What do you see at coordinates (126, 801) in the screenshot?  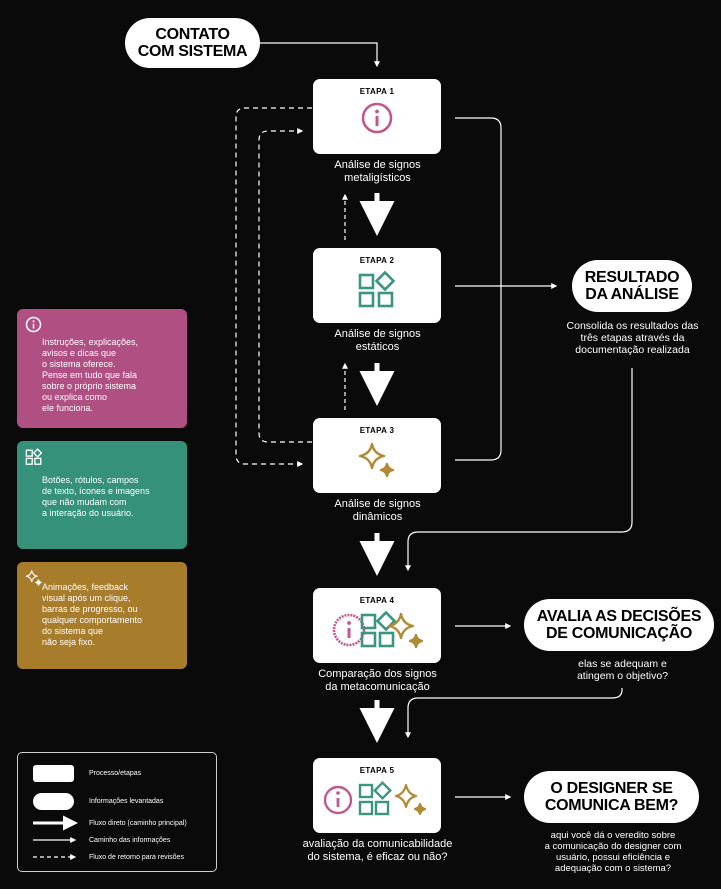 I see `legend-info-label: Informações levantadas` at bounding box center [126, 801].